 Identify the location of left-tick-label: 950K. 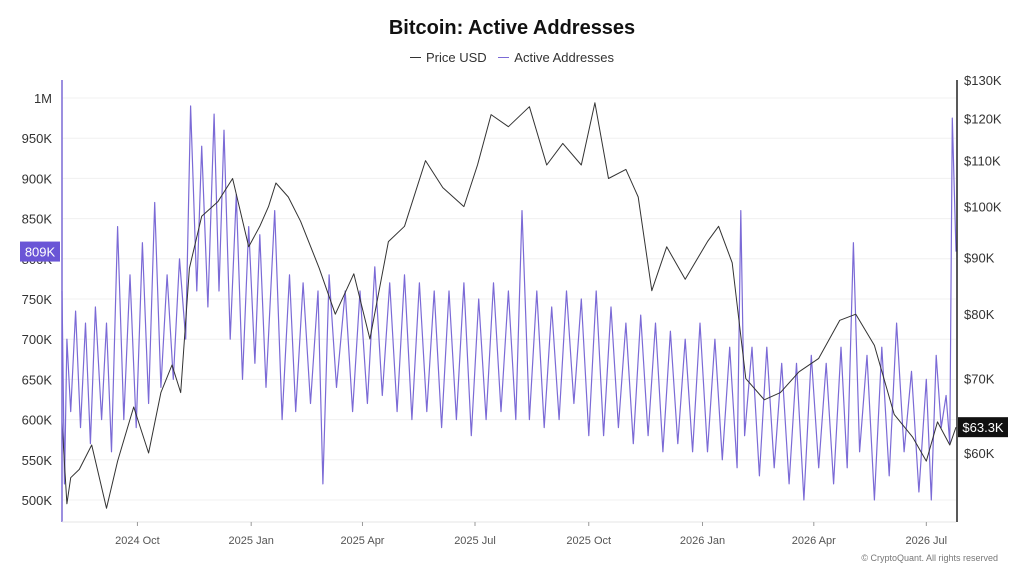
(37, 138).